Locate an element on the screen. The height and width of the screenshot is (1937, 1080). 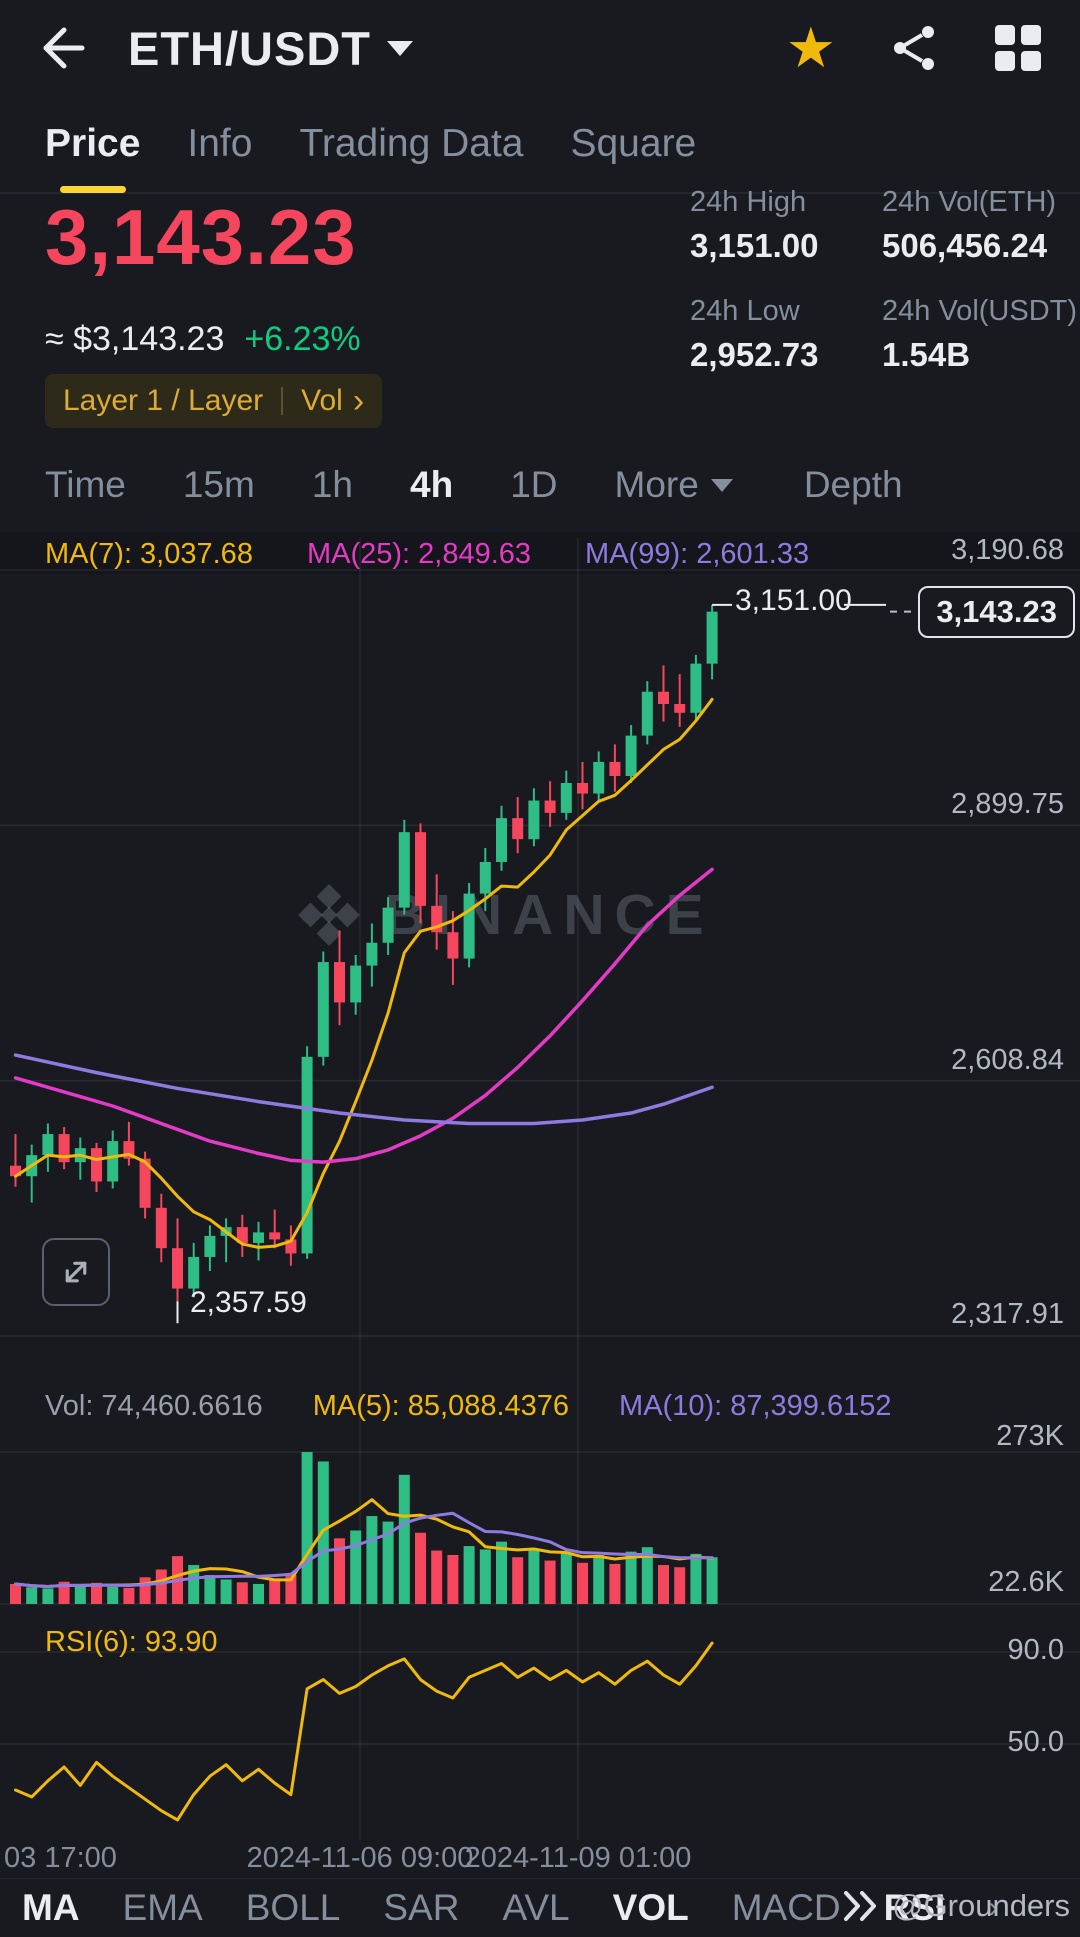
volume-label: Vol: 74,460.6616 is located at coordinates (154, 1406).